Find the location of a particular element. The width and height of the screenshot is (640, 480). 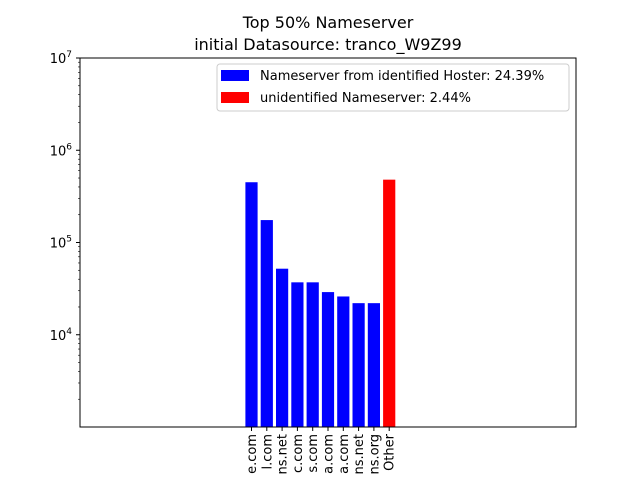

y-tick-label: 105 is located at coordinates (61, 243).